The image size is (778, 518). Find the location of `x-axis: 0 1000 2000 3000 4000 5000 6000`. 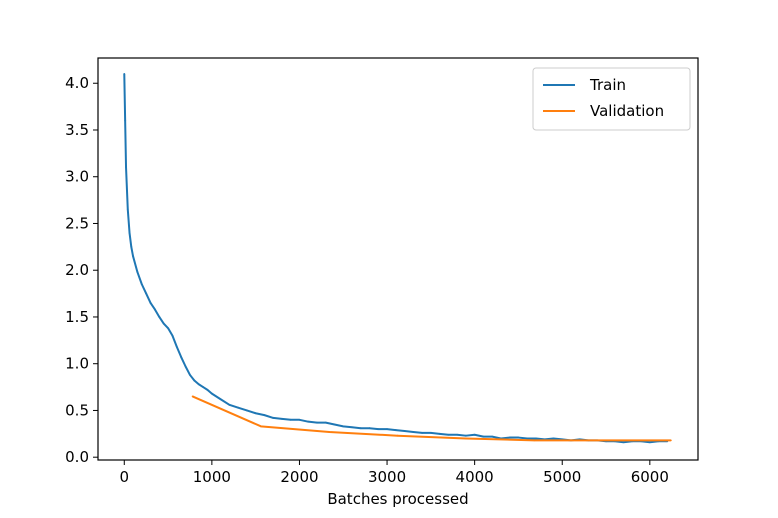

x-axis: 0 1000 2000 3000 4000 5000 6000 is located at coordinates (394, 473).